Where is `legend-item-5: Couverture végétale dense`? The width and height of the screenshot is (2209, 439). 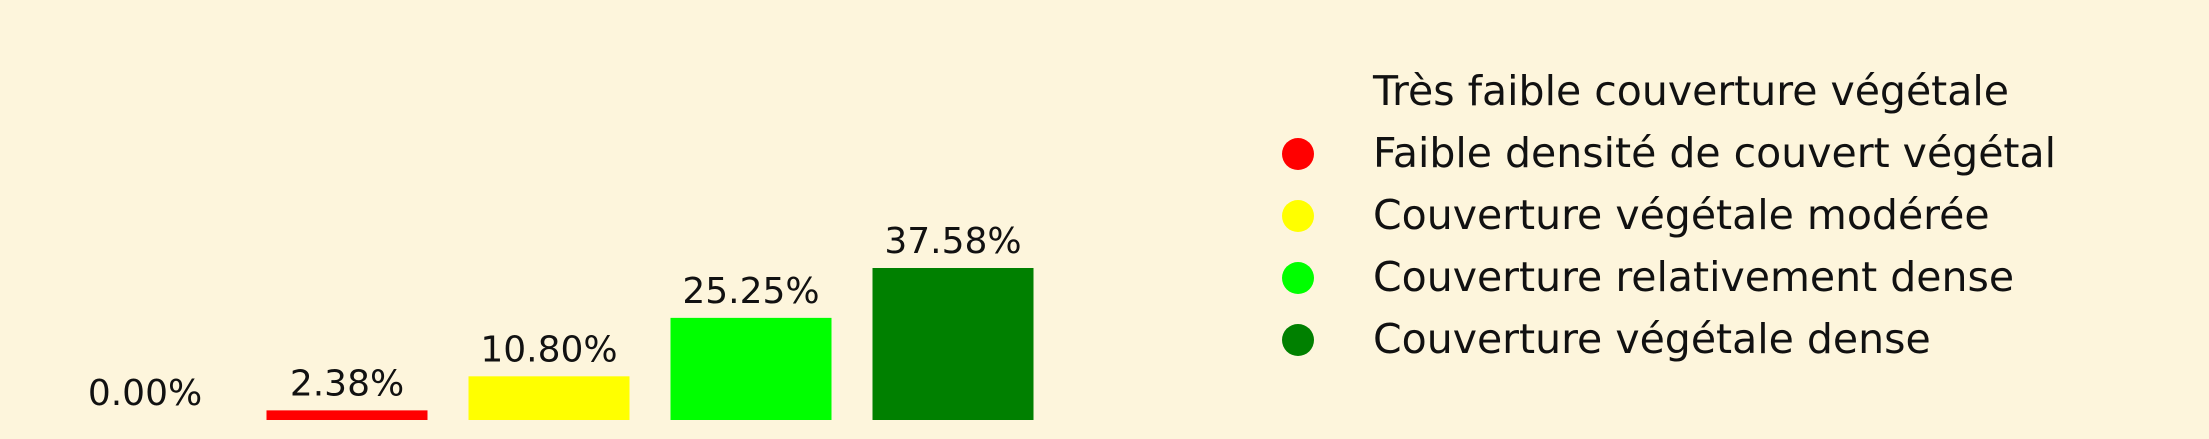
legend-item-5: Couverture végétale dense is located at coordinates (1606, 339).